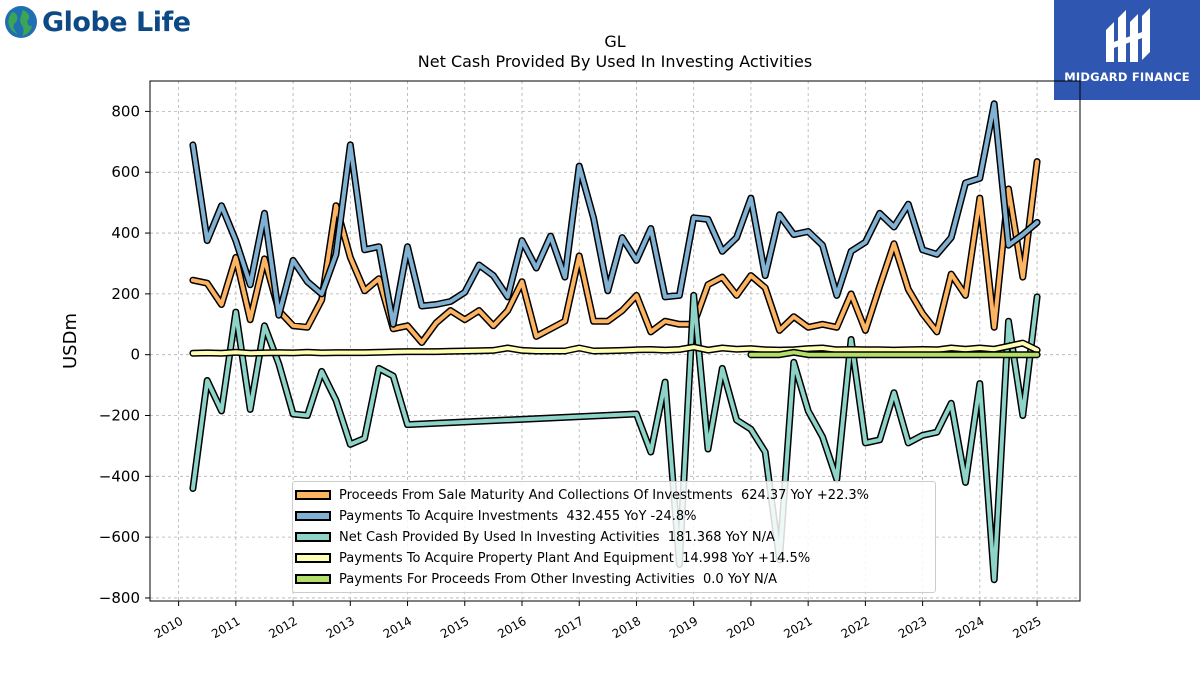 This screenshot has width=1200, height=675. I want to click on y-tick-label: 600, so click(125, 172).